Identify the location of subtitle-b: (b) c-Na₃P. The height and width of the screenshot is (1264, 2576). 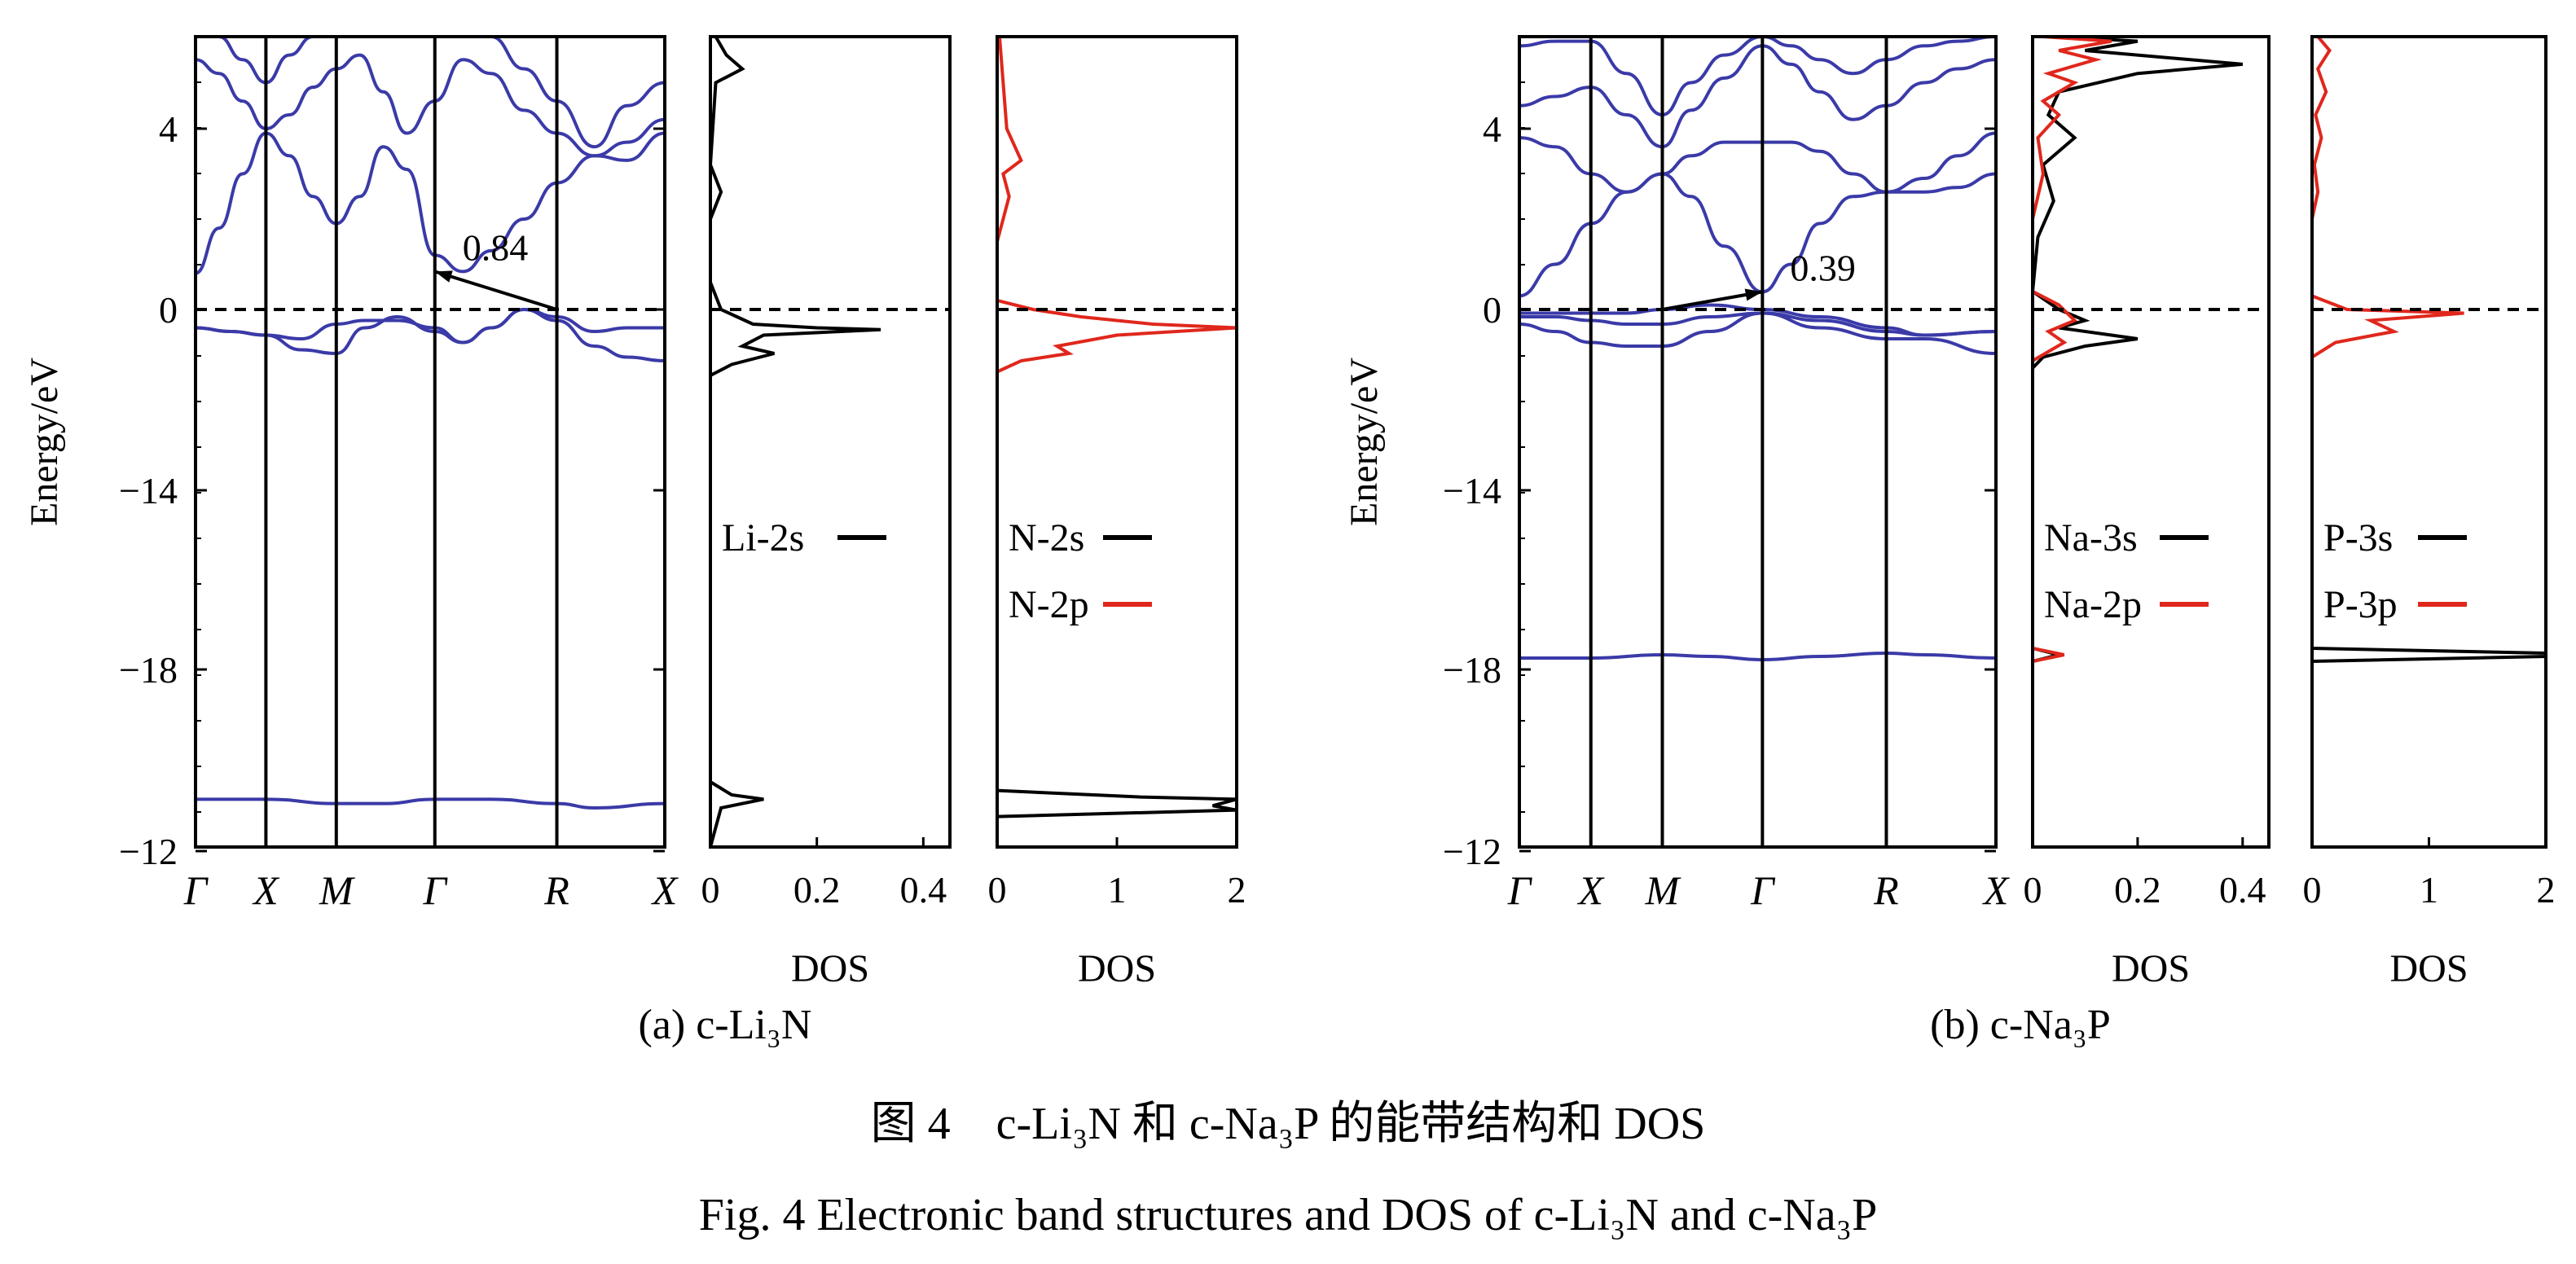
(2020, 1025).